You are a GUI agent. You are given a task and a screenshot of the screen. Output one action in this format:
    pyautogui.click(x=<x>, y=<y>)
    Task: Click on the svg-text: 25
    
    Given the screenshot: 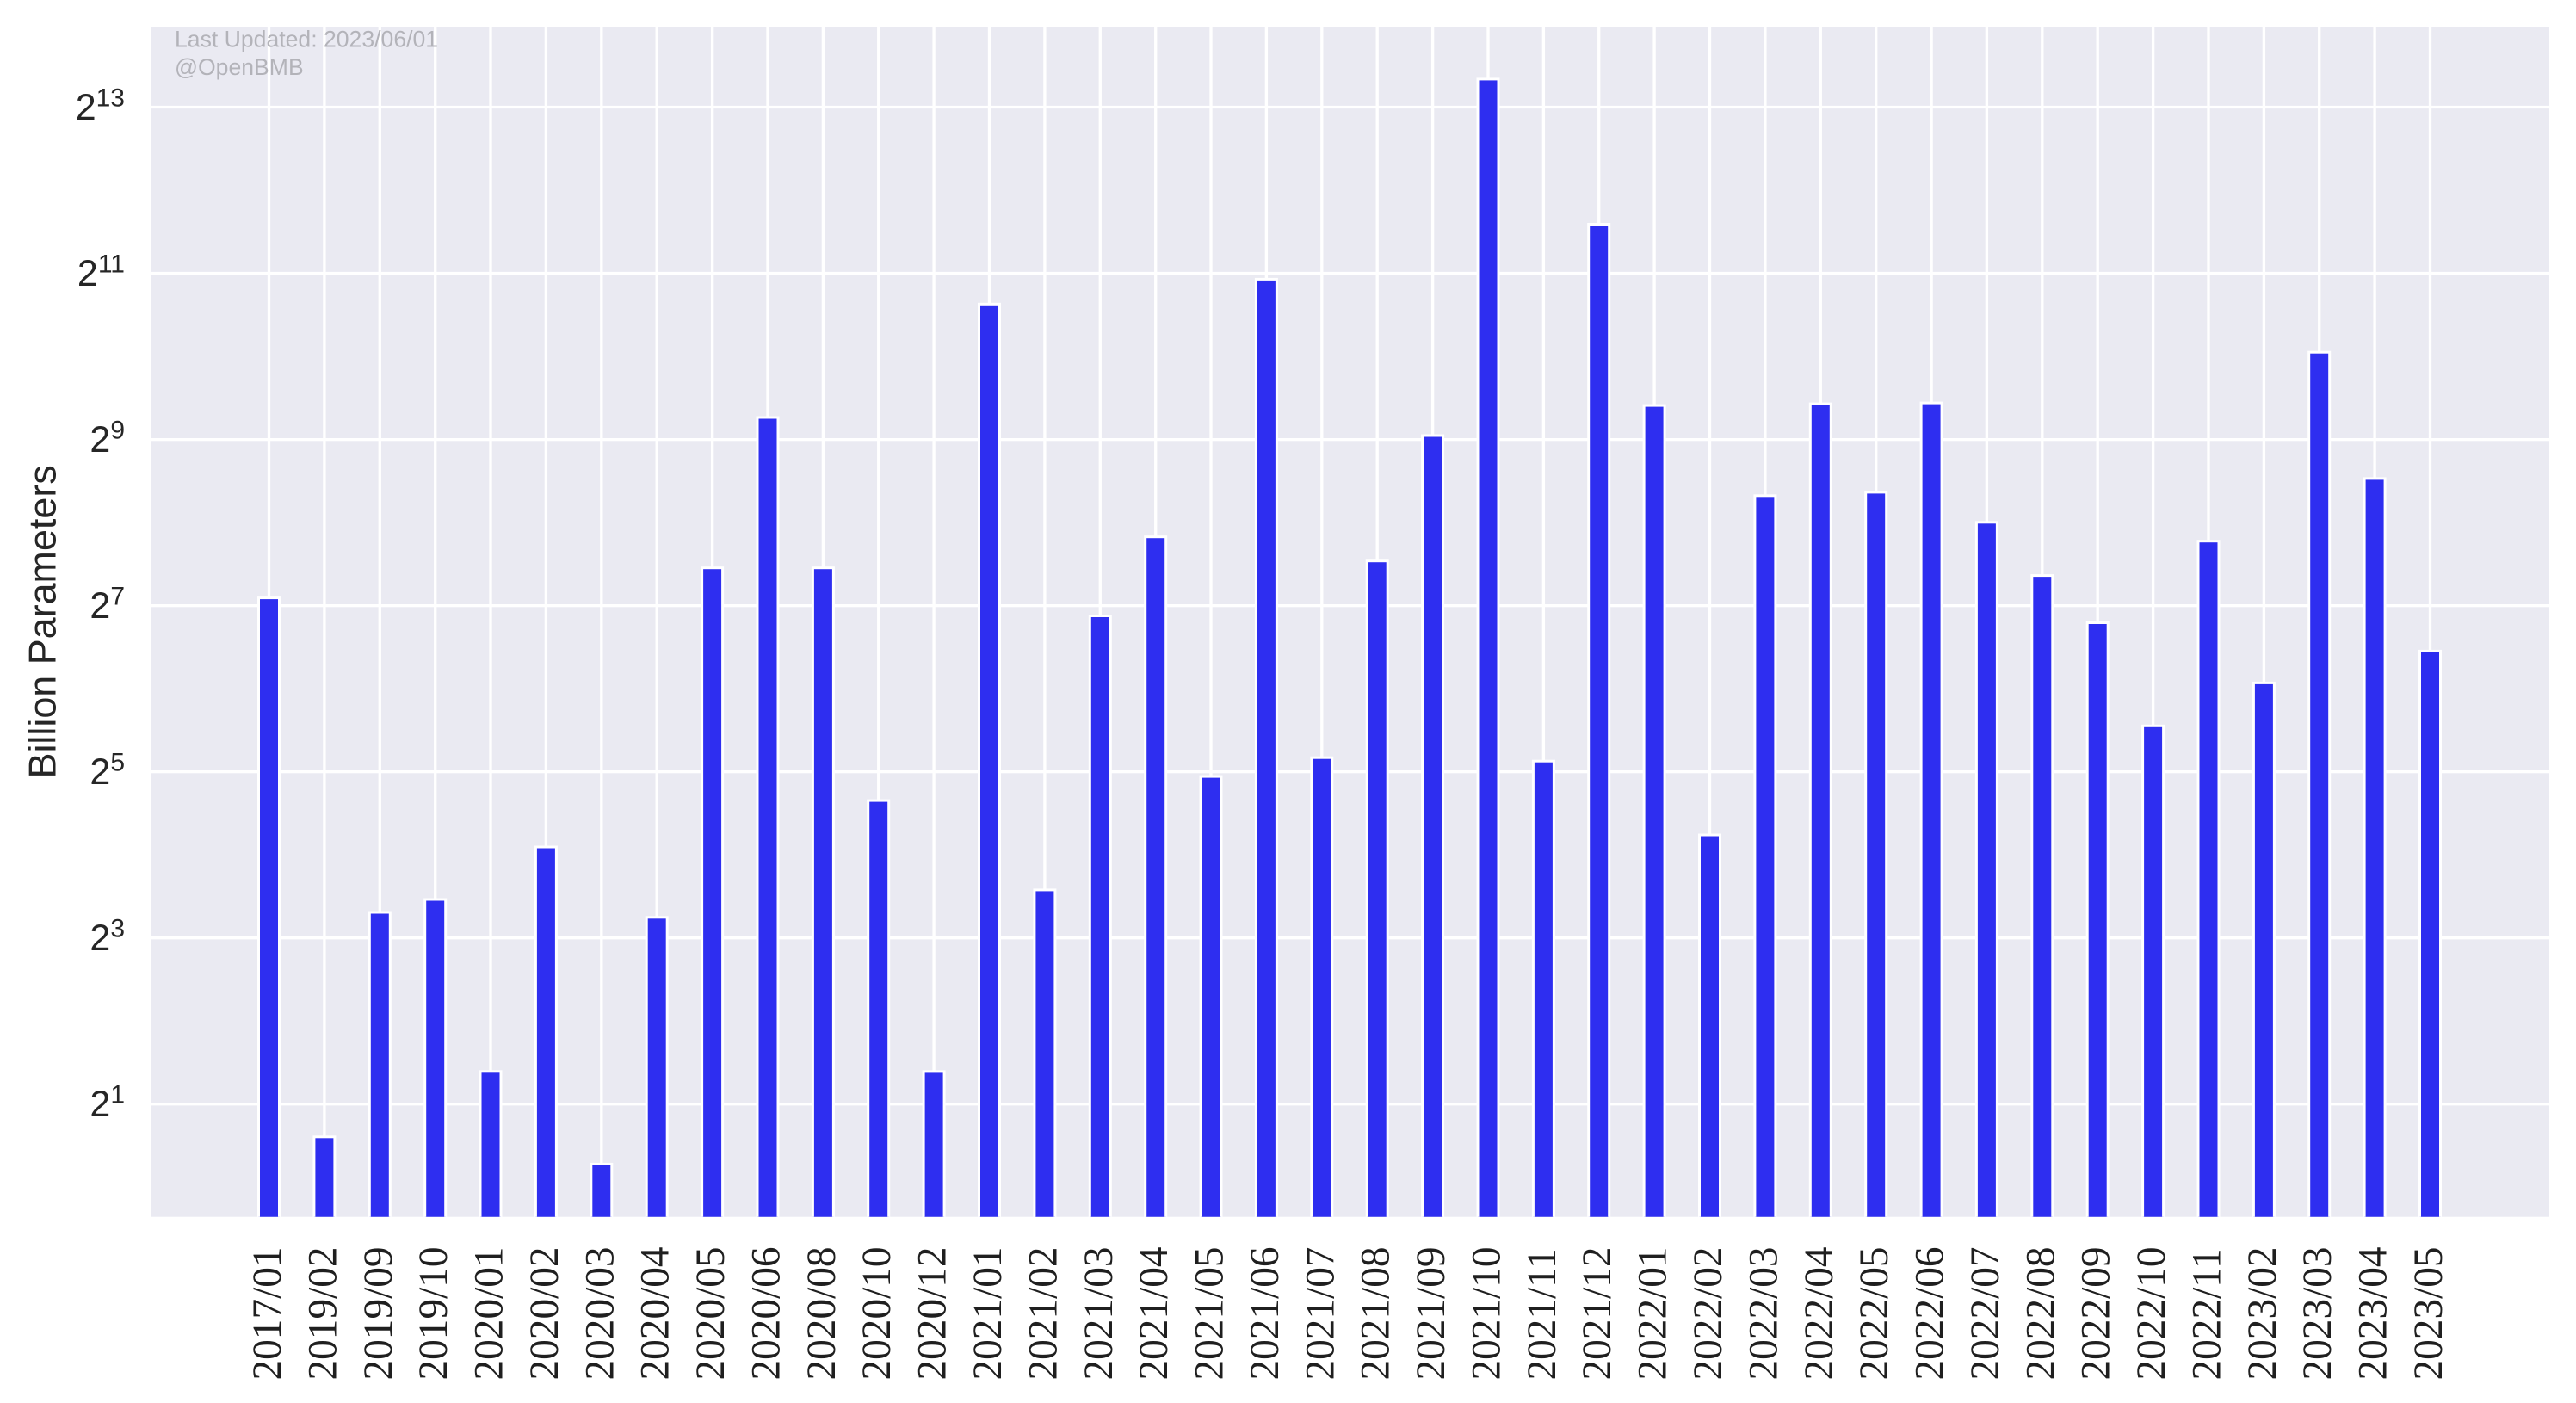 What is the action you would take?
    pyautogui.click(x=107, y=771)
    